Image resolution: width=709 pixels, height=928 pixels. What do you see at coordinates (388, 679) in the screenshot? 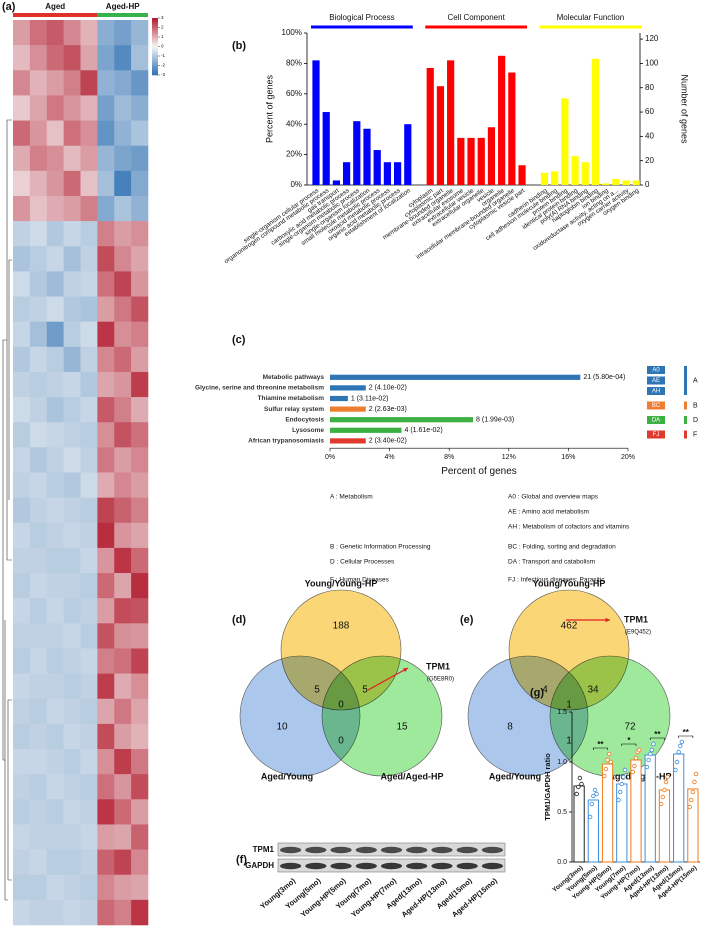
I see `annotation-arrow` at bounding box center [388, 679].